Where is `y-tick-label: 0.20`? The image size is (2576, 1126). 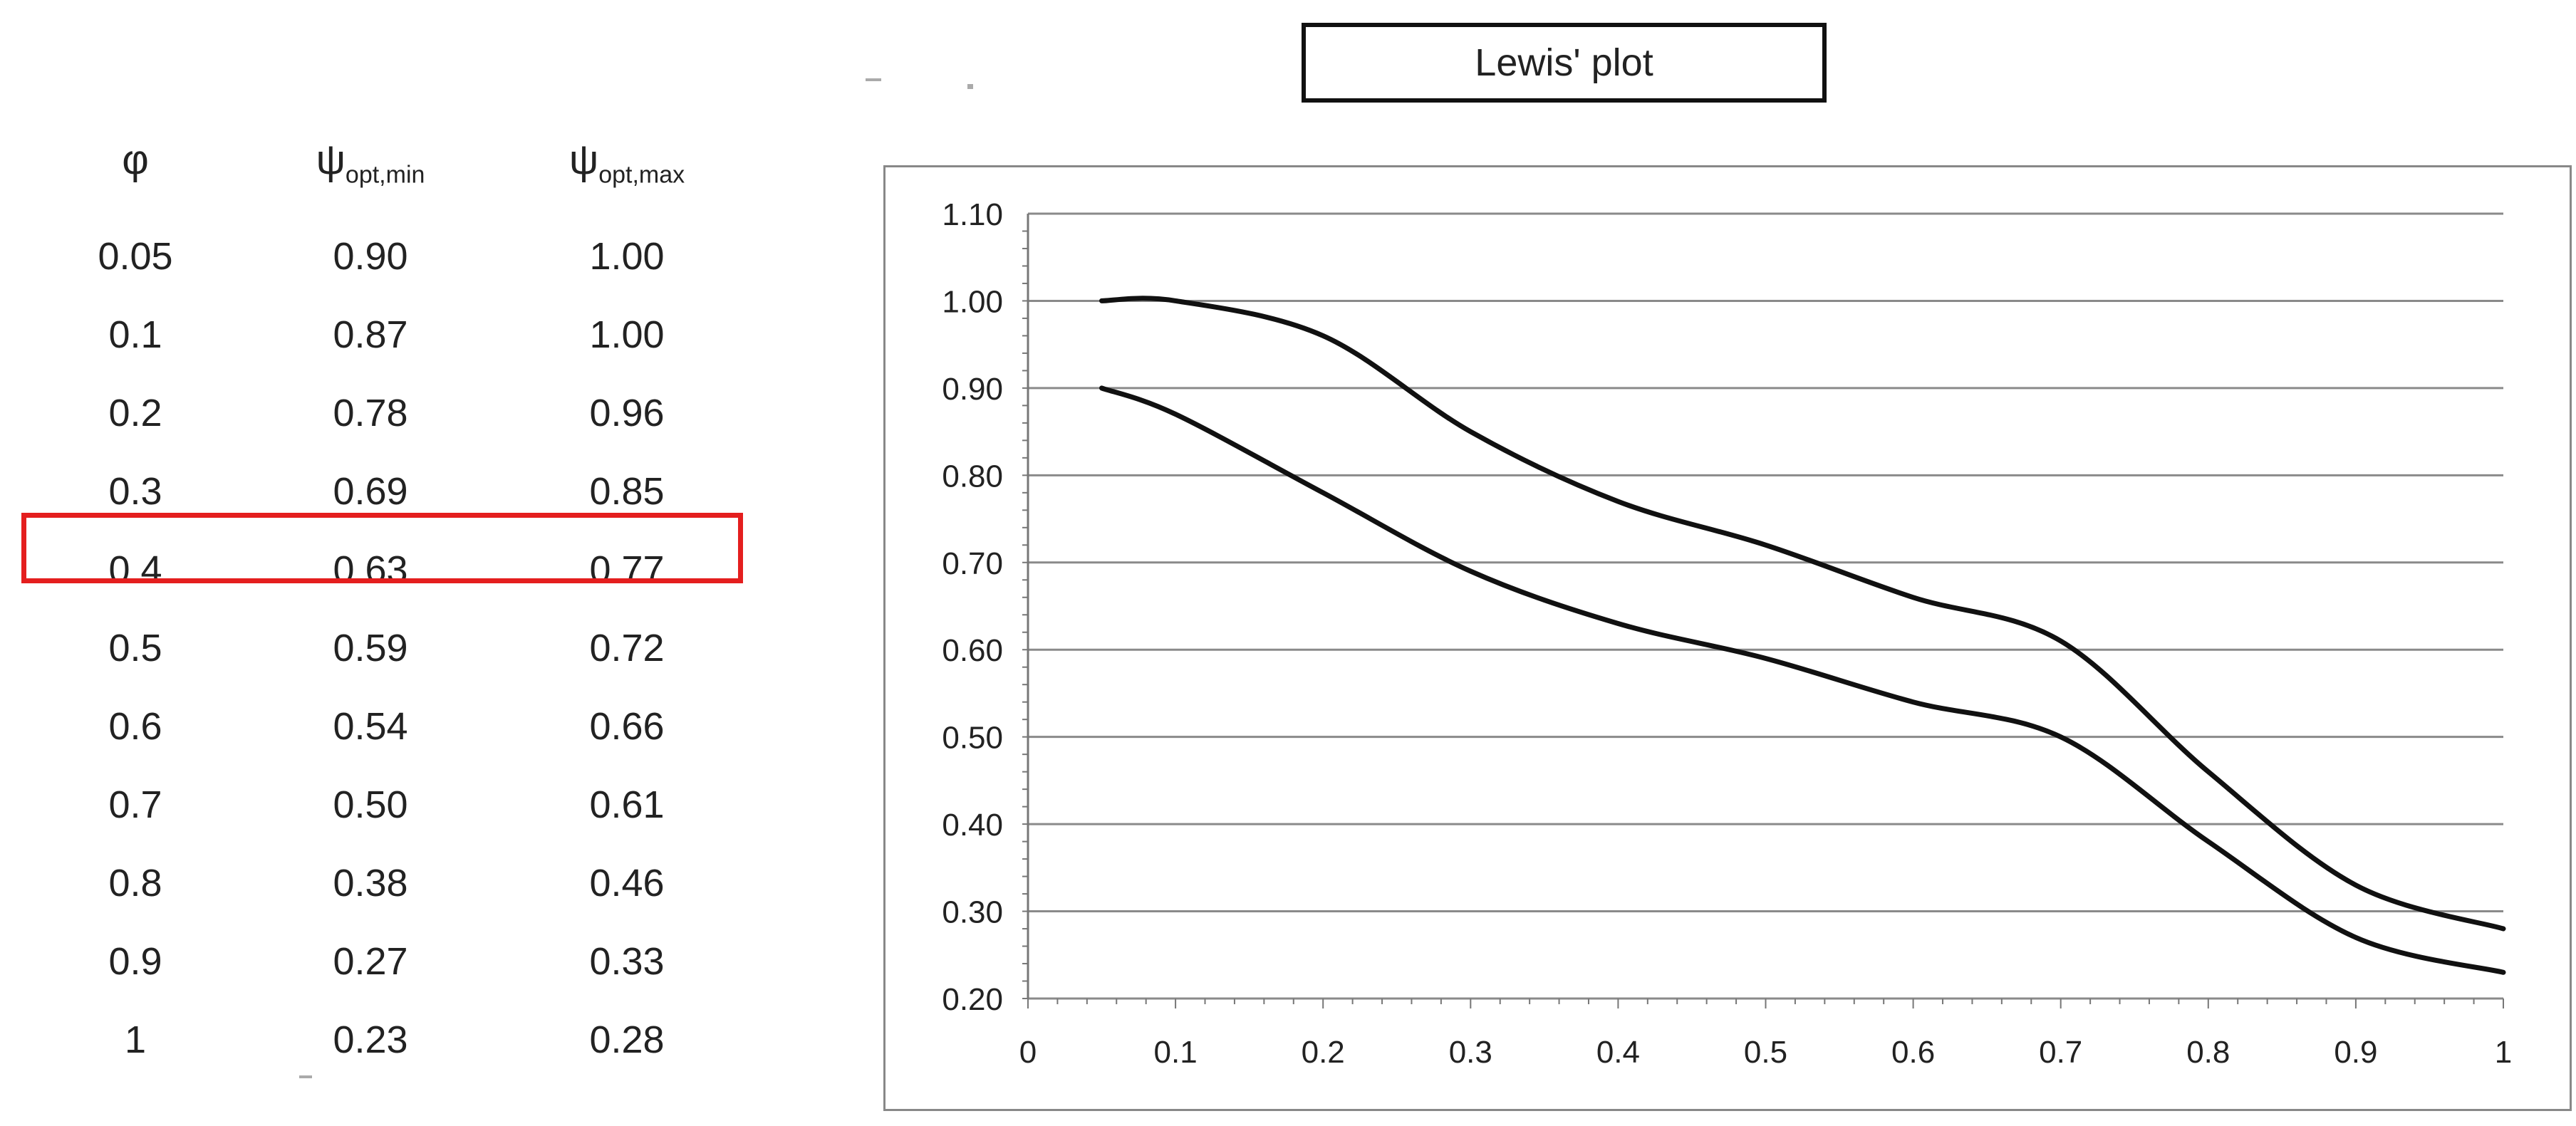
y-tick-label: 0.20 is located at coordinates (973, 999).